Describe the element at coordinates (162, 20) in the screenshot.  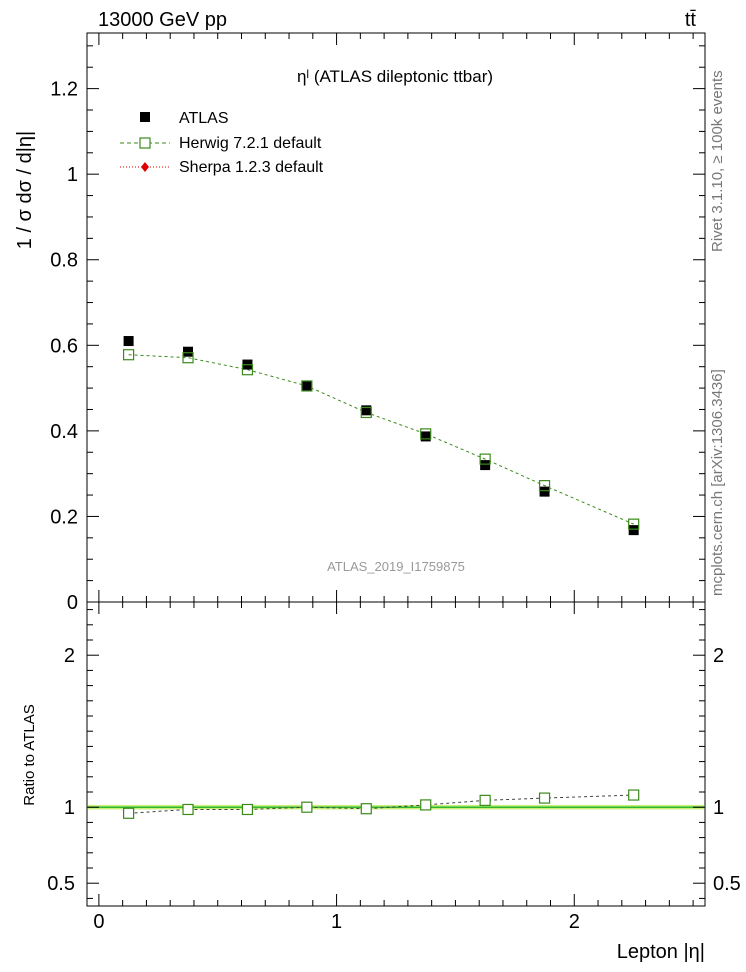
I see `energy-label: 13000 GeV pp` at that location.